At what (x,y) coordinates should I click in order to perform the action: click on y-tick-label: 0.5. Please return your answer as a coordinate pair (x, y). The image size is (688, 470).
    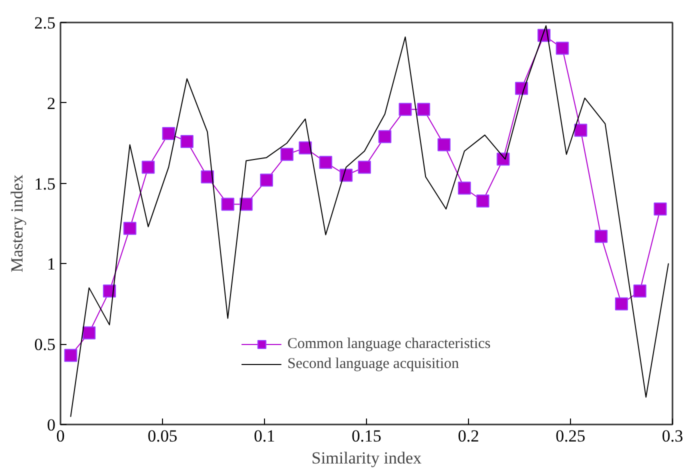
    Looking at the image, I should click on (45, 344).